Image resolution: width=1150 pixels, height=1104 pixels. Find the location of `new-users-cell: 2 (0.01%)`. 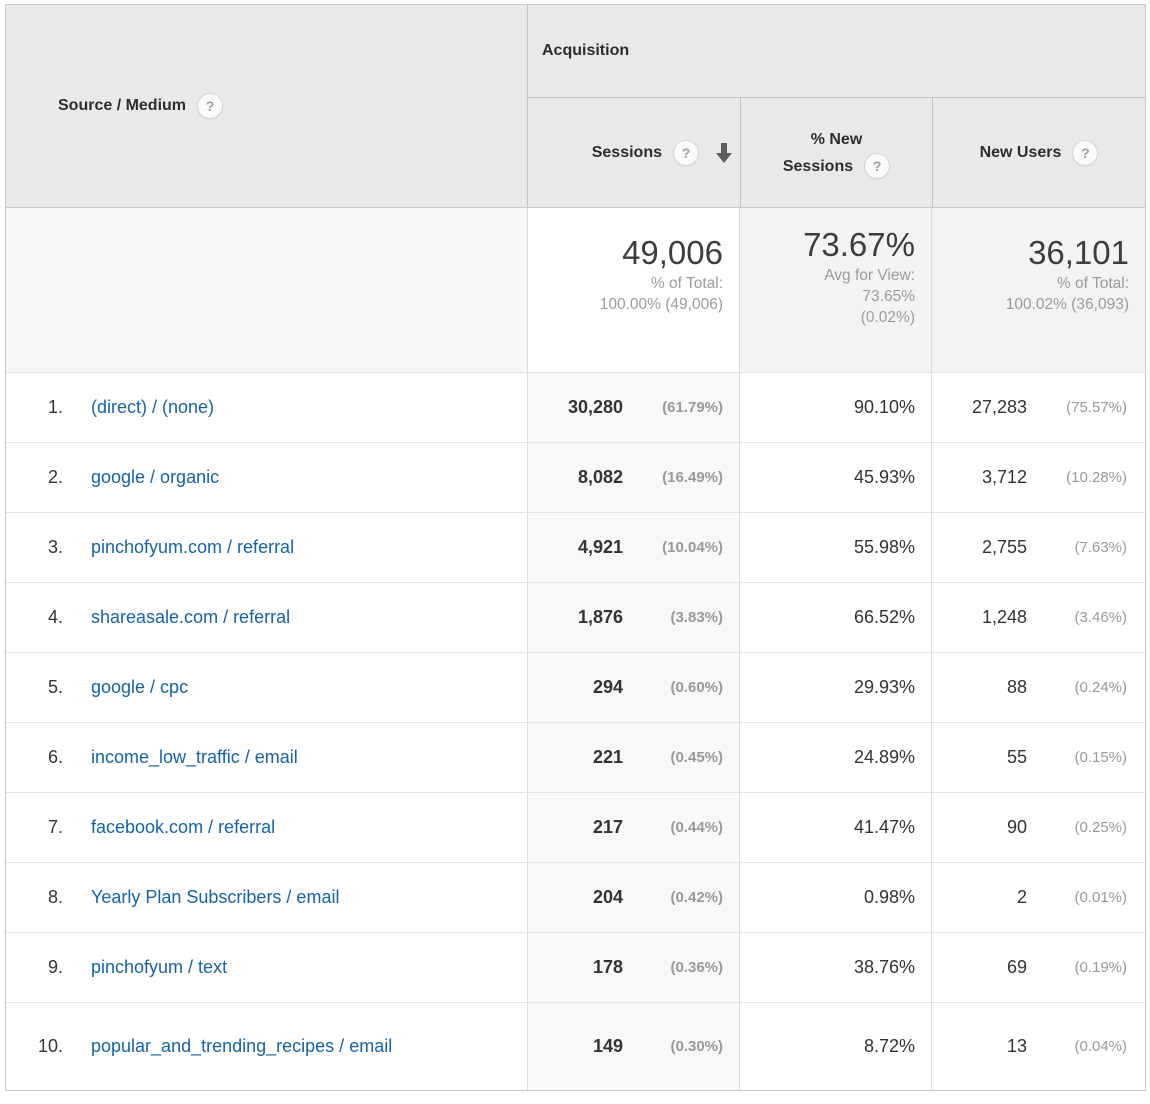

new-users-cell: 2 (0.01%) is located at coordinates (1038, 897).